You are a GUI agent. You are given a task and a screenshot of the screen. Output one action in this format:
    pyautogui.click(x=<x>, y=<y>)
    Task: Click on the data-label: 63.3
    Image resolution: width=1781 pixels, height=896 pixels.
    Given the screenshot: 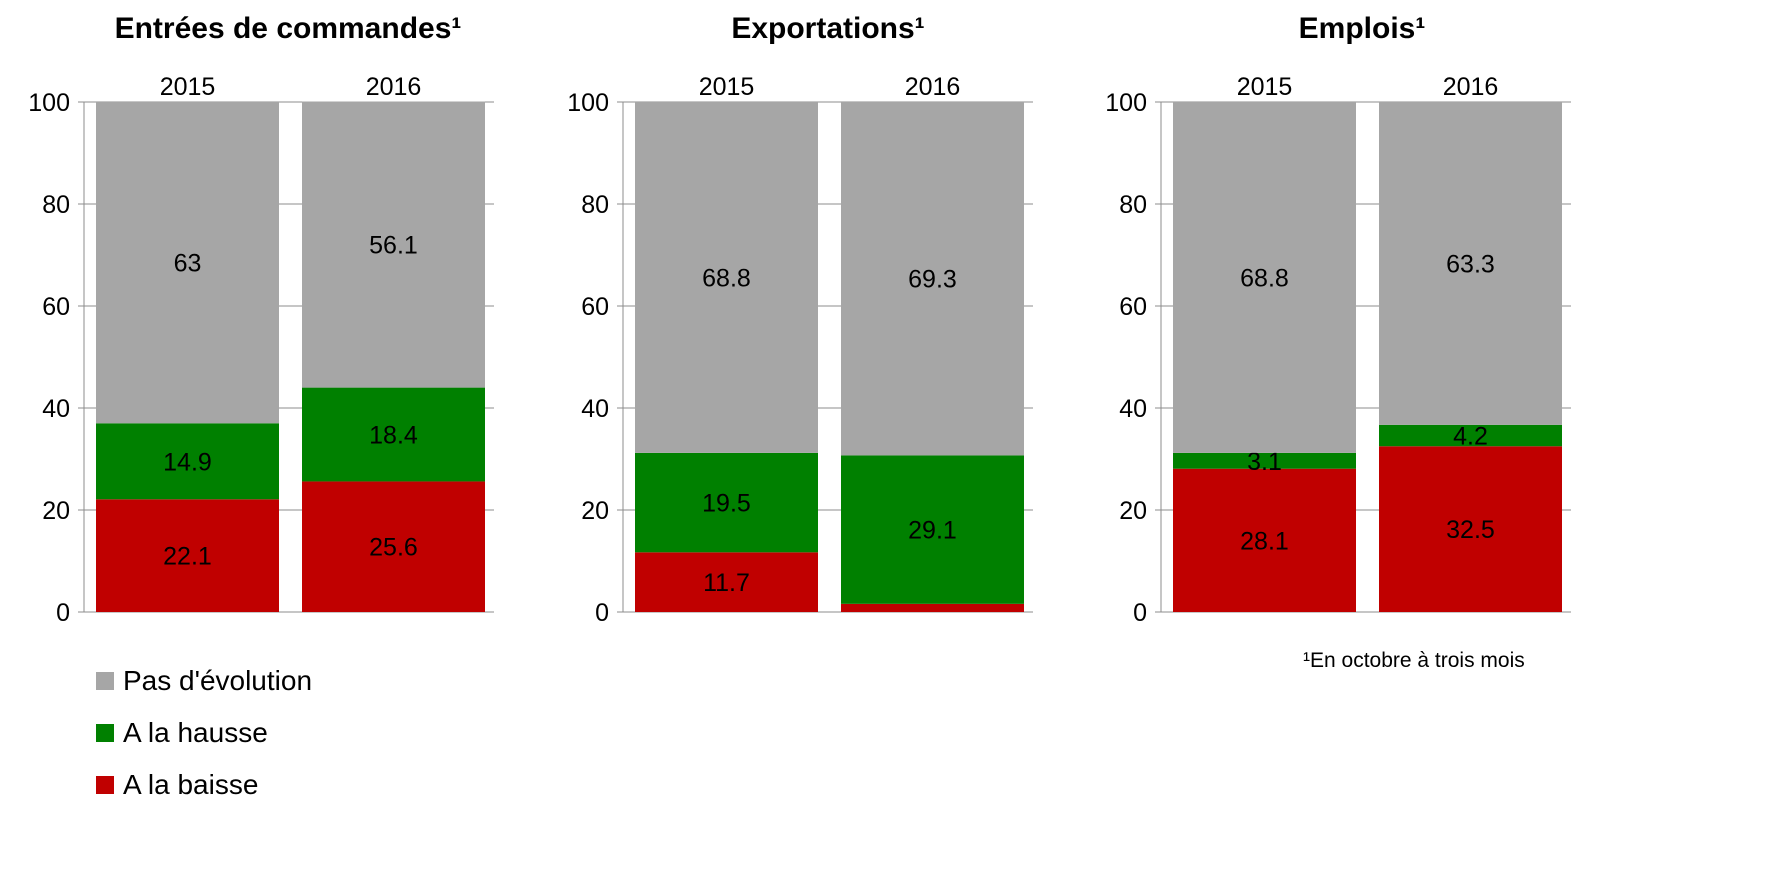 What is the action you would take?
    pyautogui.click(x=1470, y=264)
    